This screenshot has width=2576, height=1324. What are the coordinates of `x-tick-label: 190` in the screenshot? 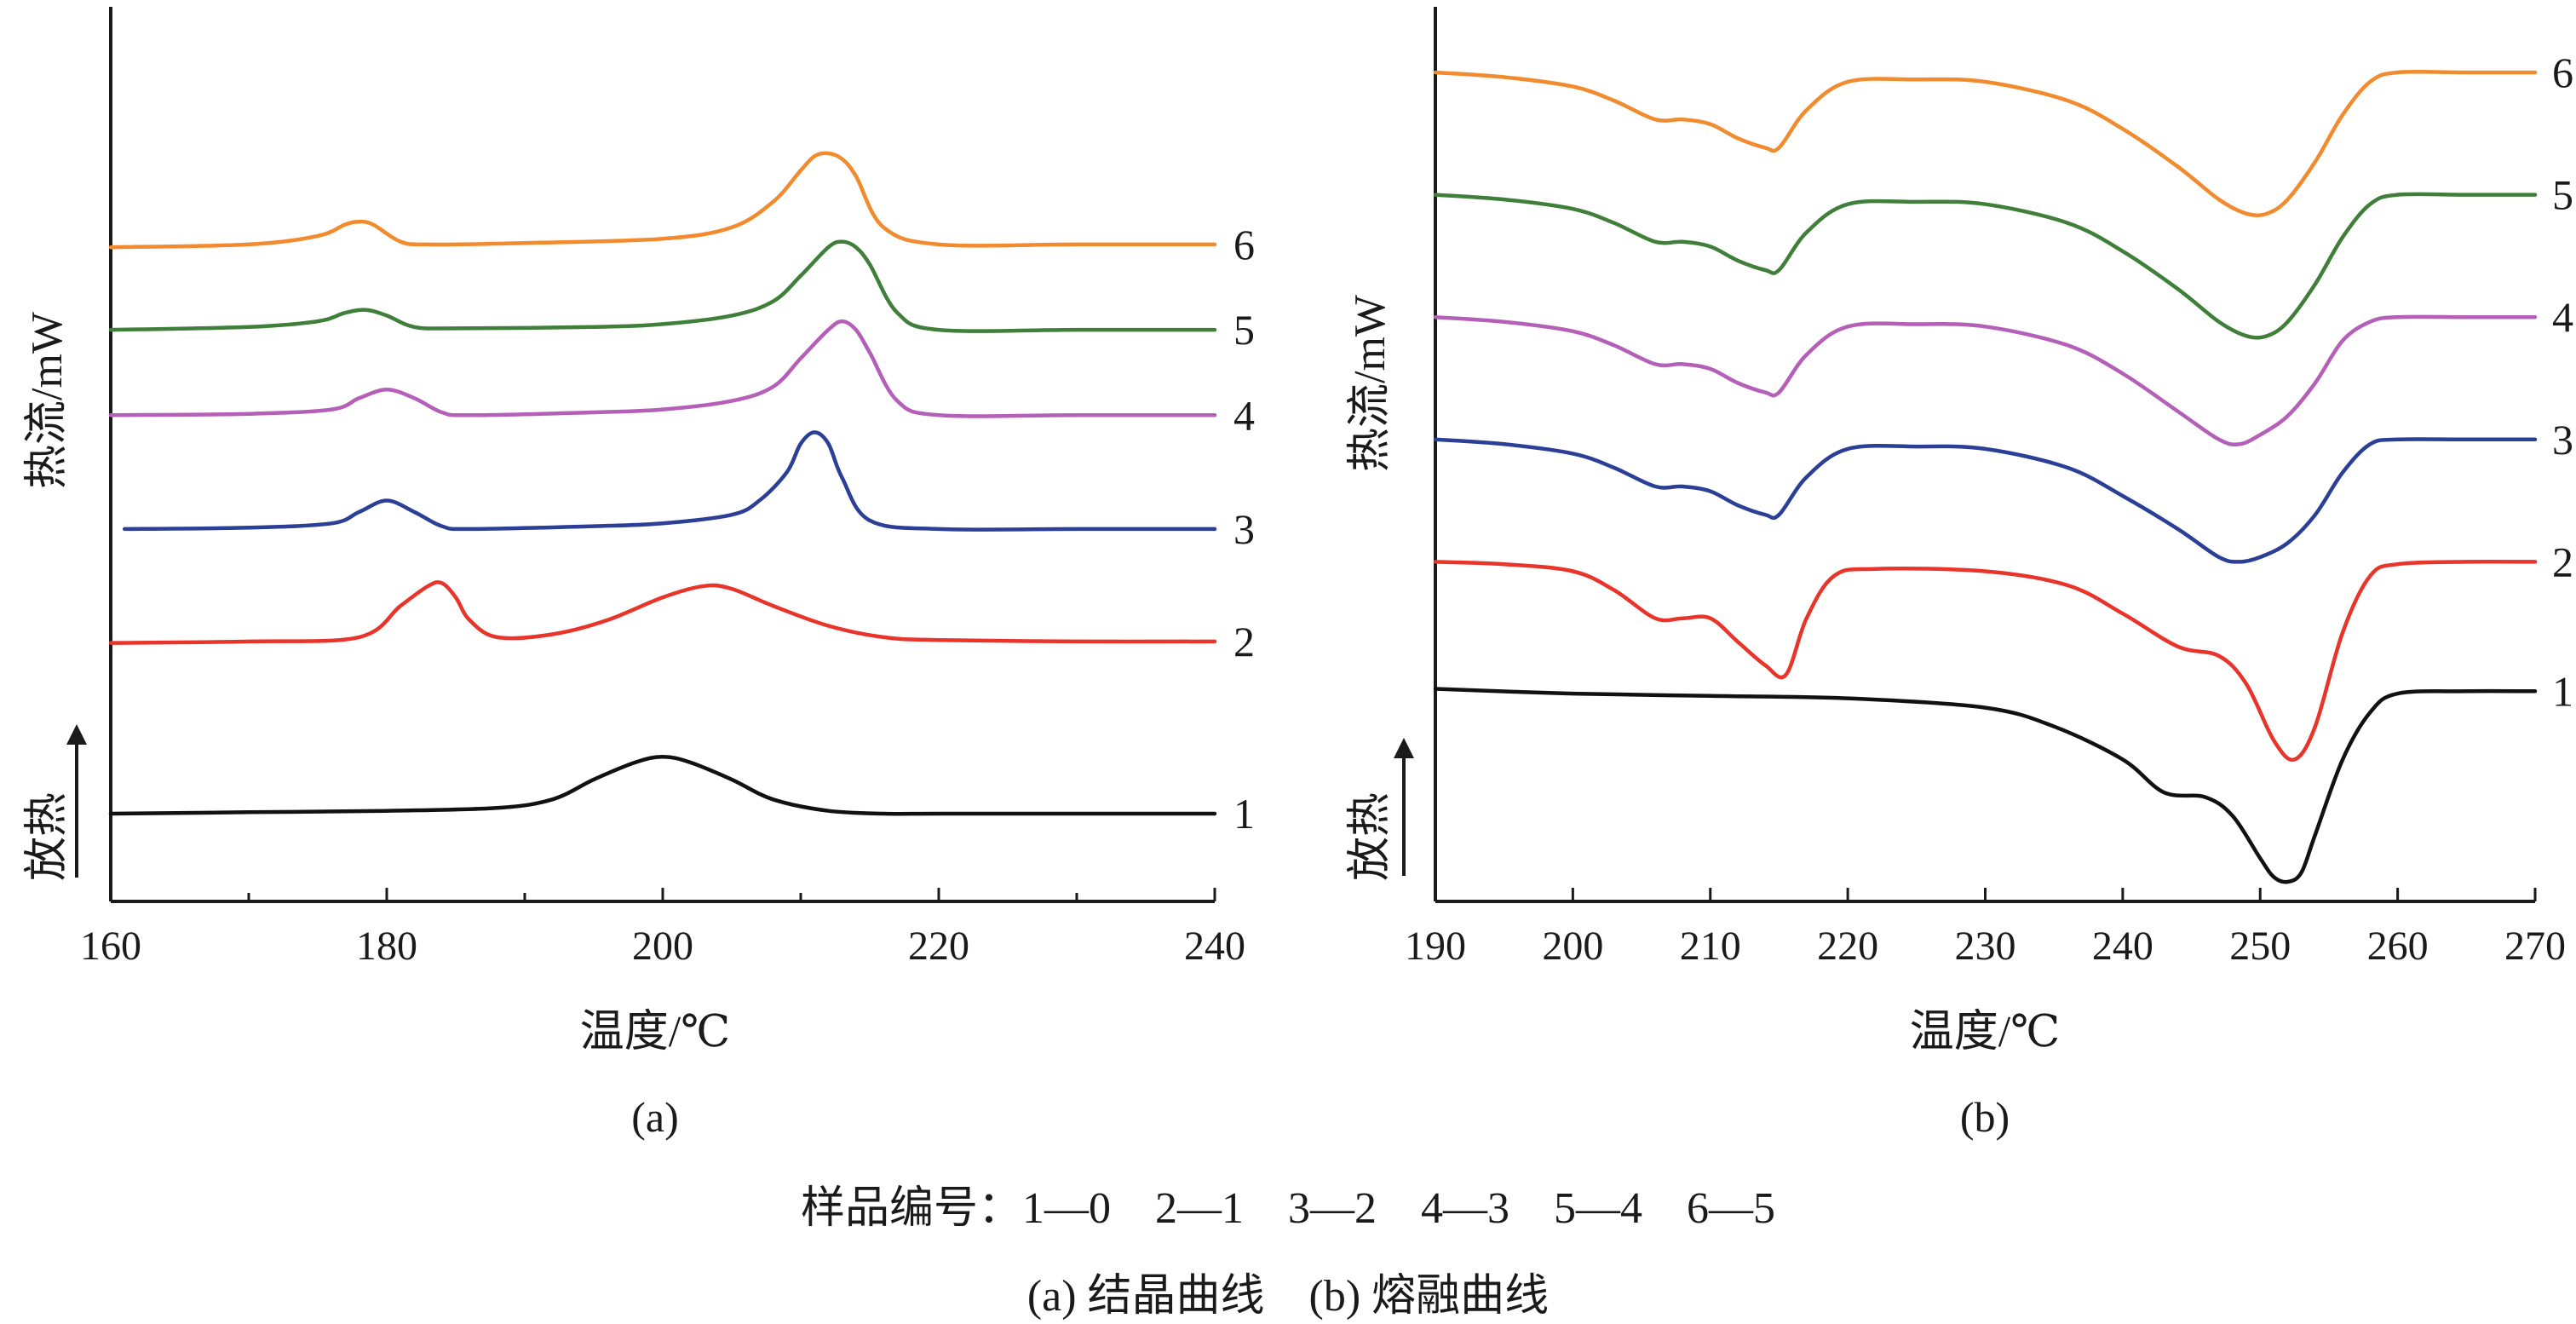 It's located at (1436, 947).